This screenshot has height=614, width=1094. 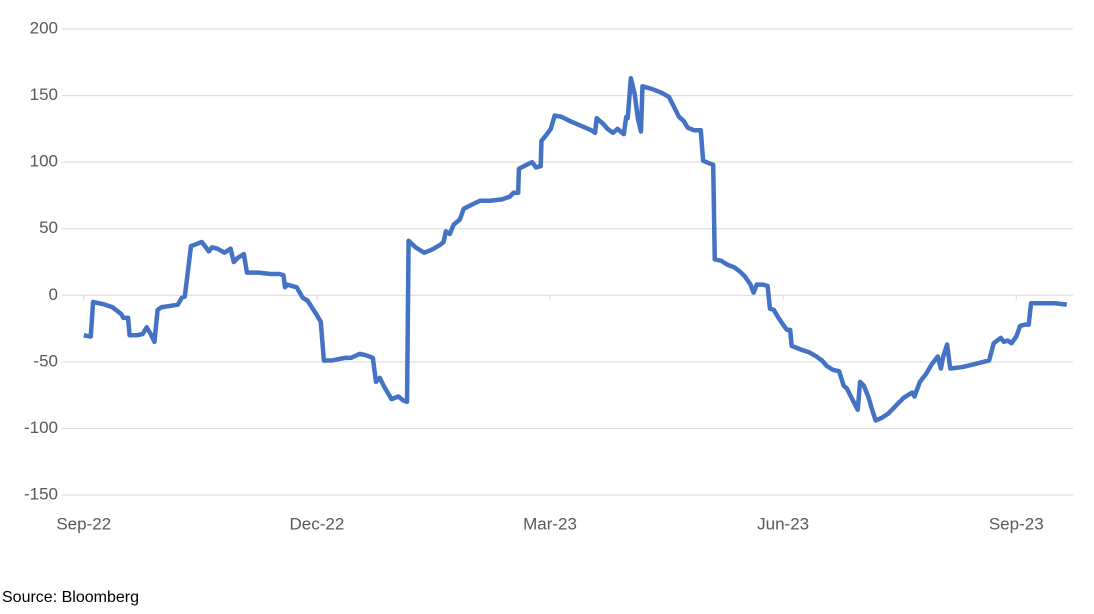 What do you see at coordinates (550, 523) in the screenshot?
I see `x-tick-label: Mar-23` at bounding box center [550, 523].